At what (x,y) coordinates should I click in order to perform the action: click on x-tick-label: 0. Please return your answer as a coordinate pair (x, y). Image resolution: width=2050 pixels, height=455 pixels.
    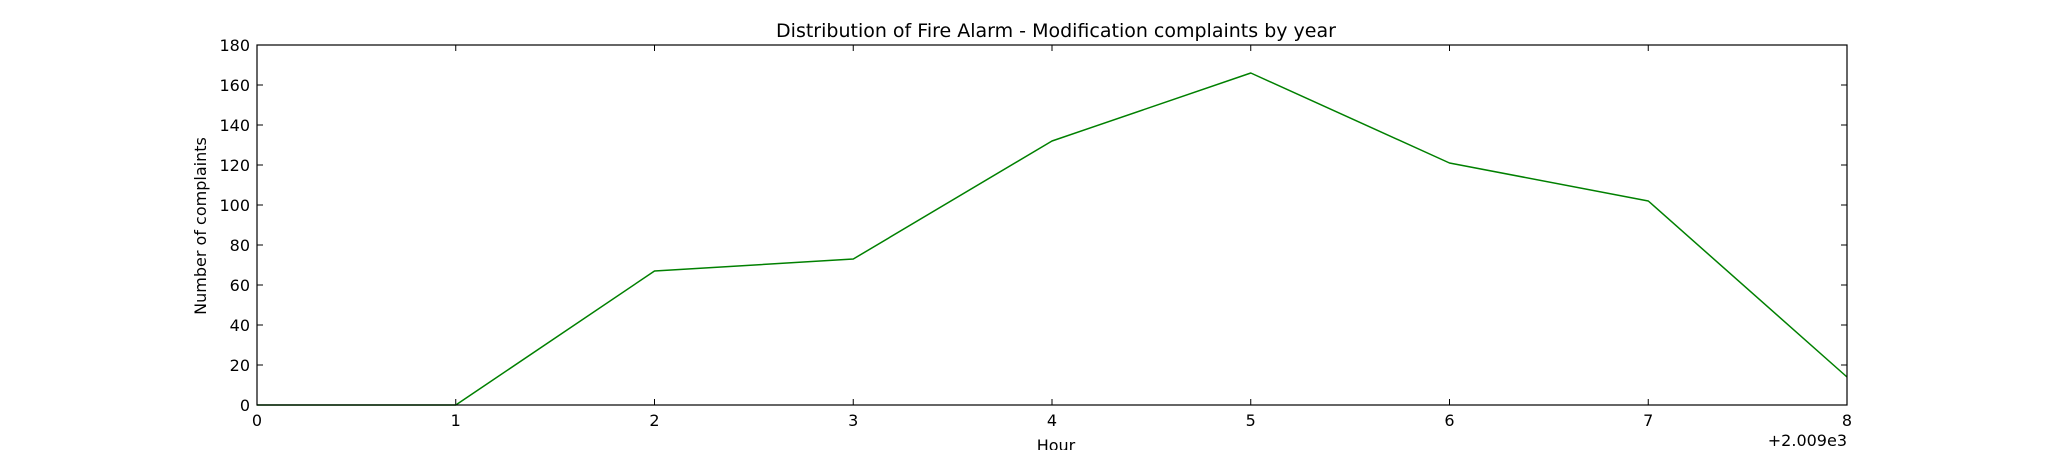
    Looking at the image, I should click on (257, 420).